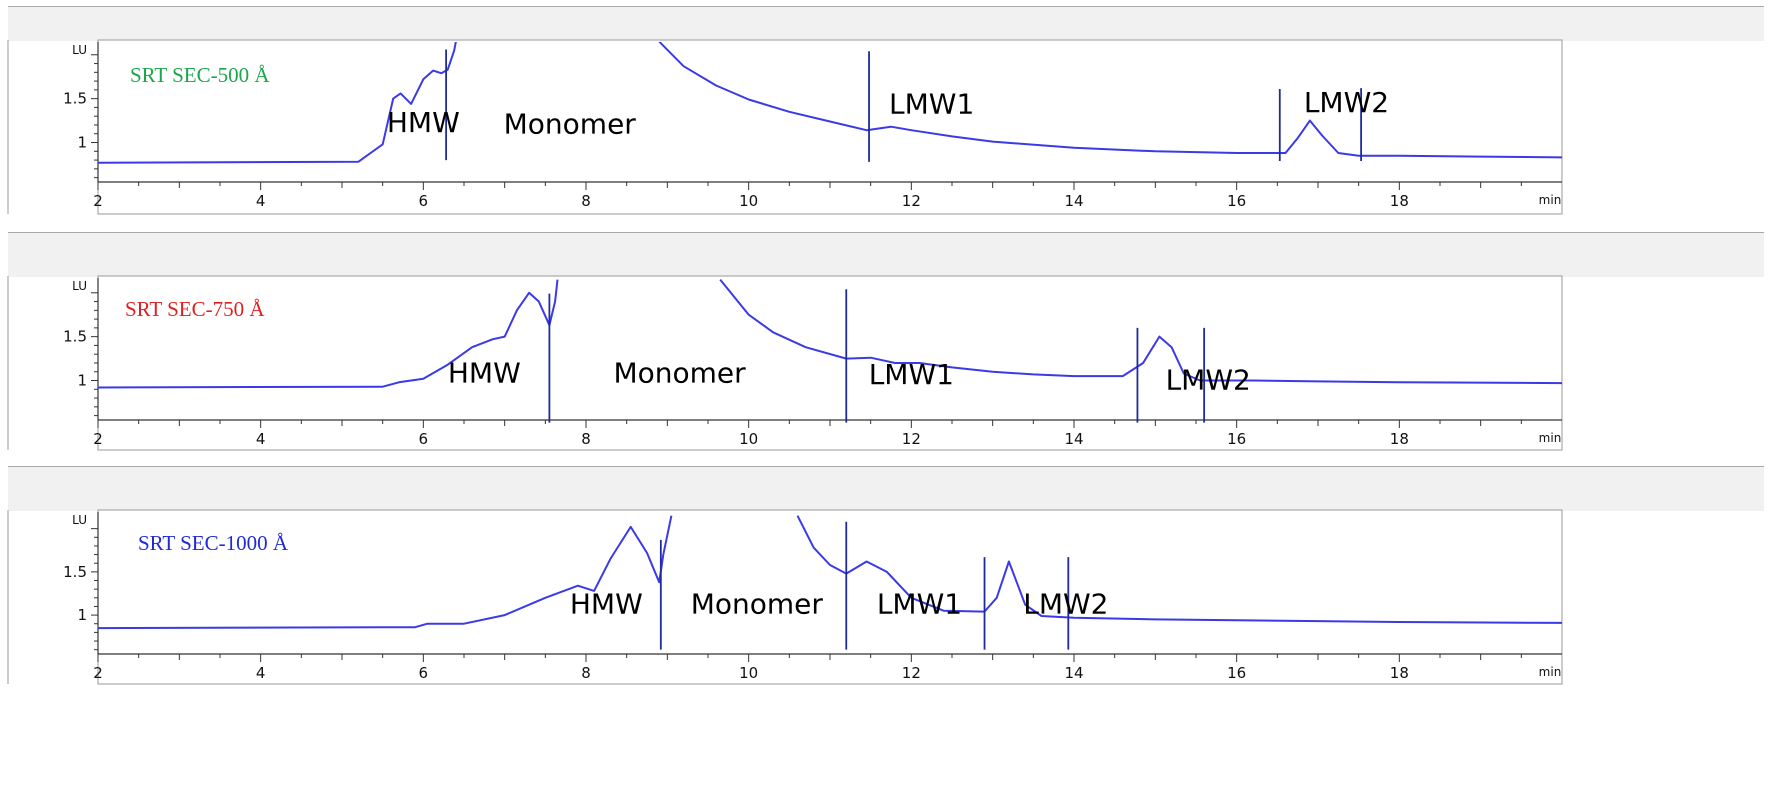  What do you see at coordinates (886, 23) in the screenshot?
I see `panel-1-header-bar` at bounding box center [886, 23].